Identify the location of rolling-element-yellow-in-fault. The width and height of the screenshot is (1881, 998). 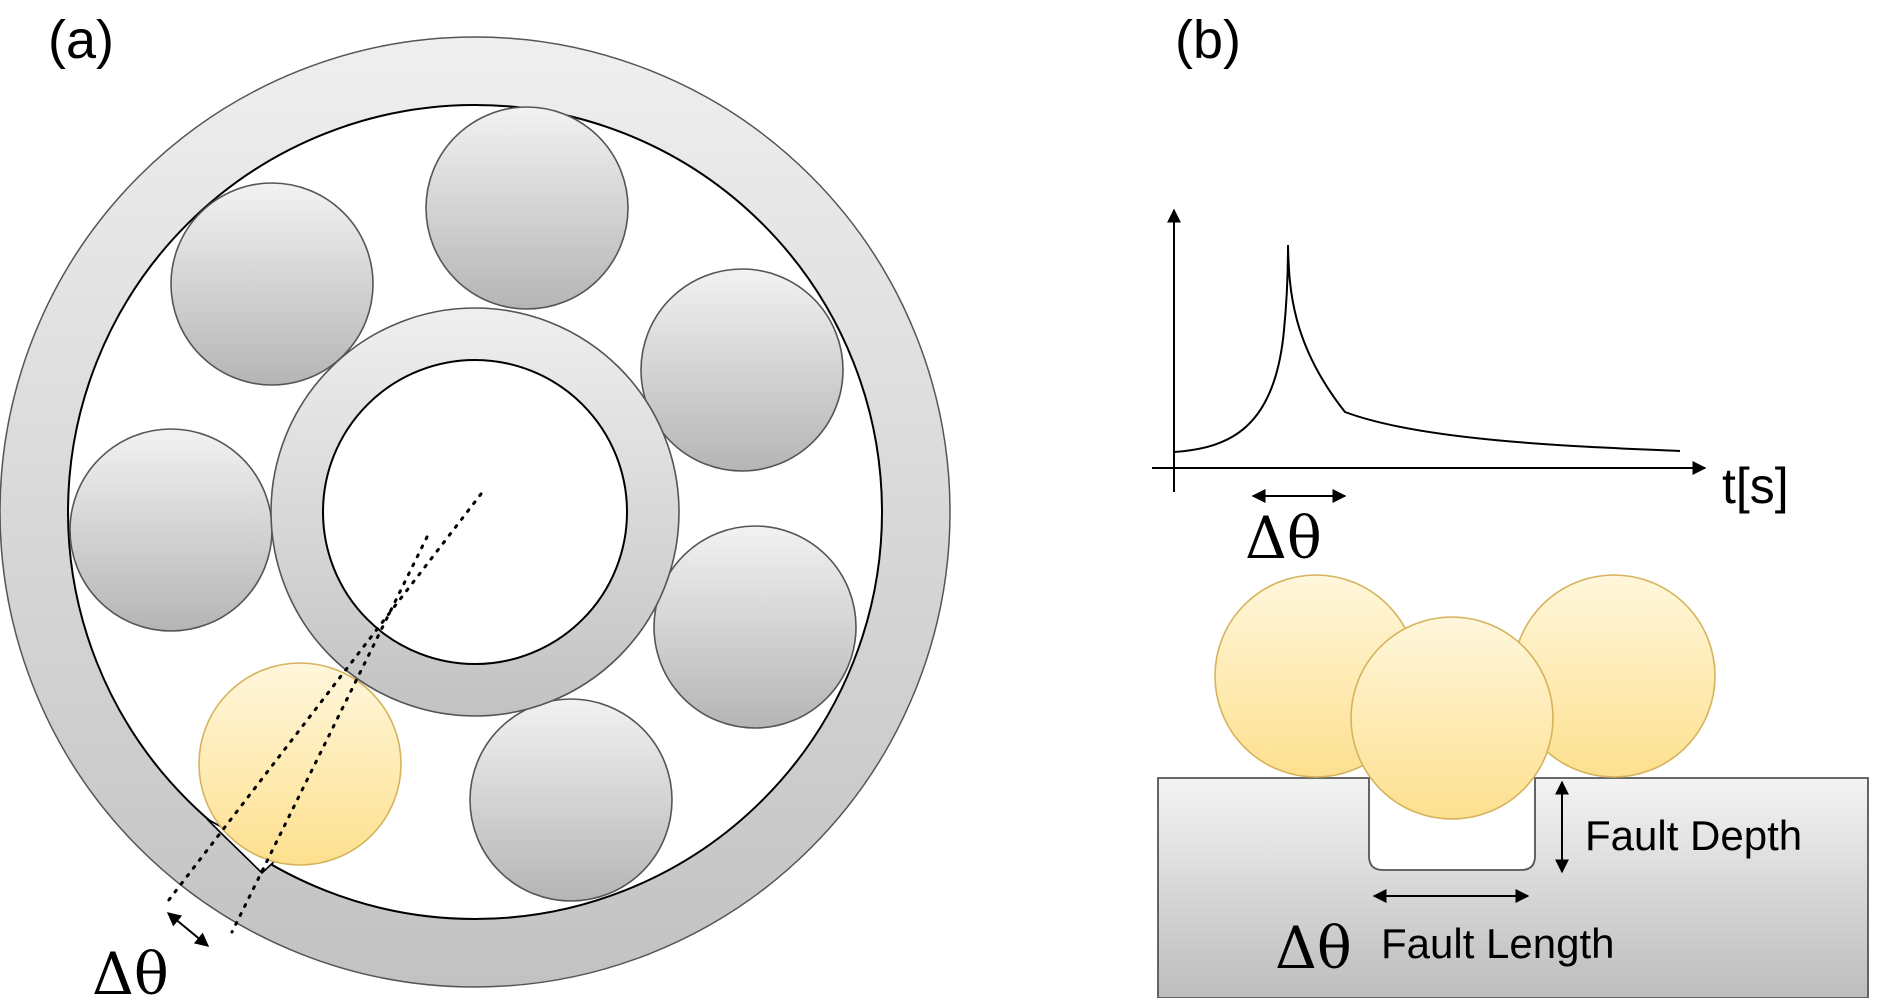
(1452, 718).